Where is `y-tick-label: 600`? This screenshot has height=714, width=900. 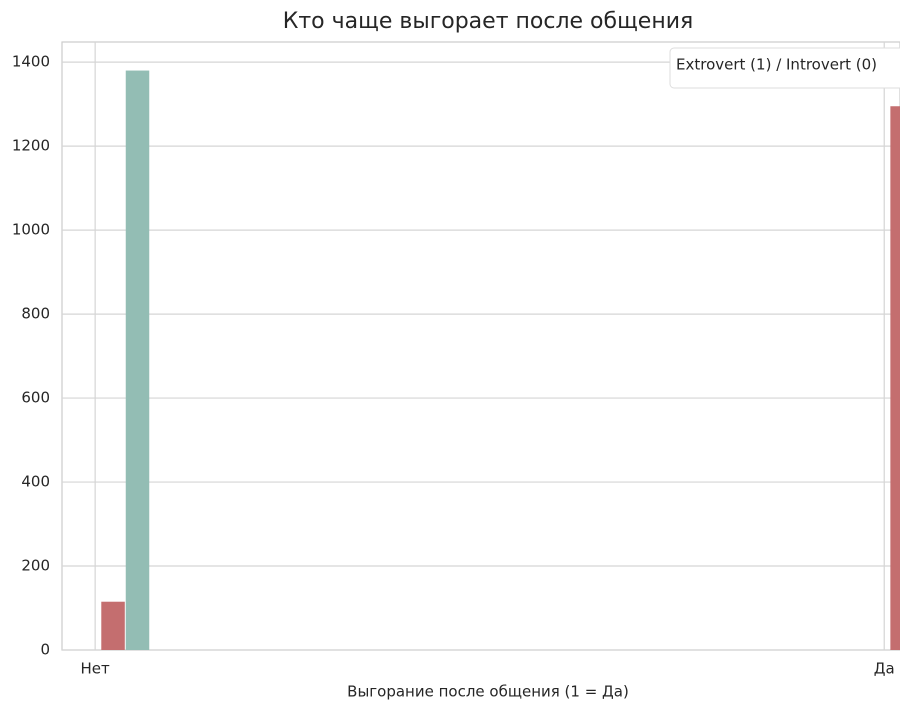 y-tick-label: 600 is located at coordinates (35, 398).